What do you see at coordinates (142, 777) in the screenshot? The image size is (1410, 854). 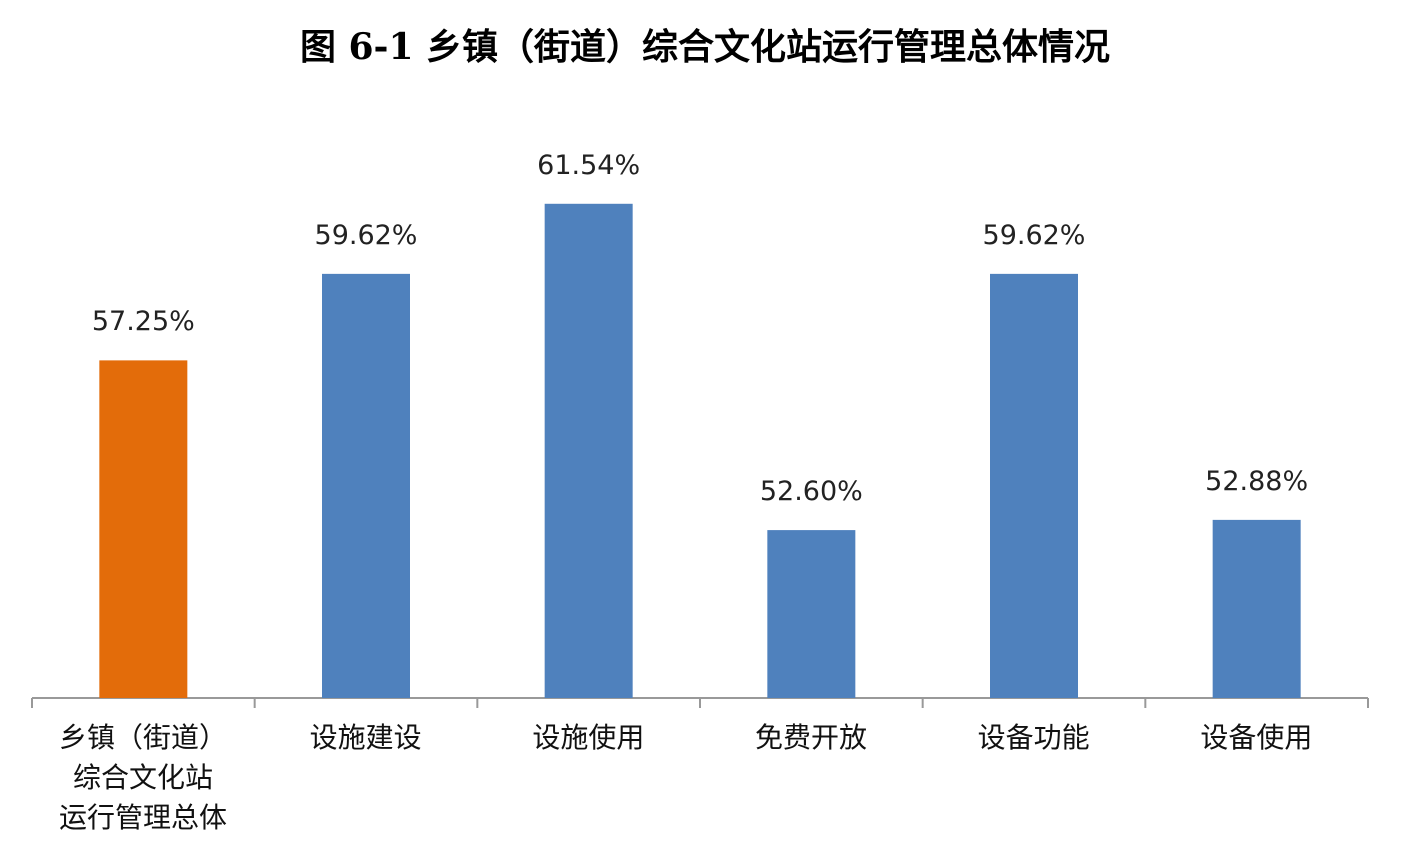 I see `x-tick-label: 乡镇（街道） 综合文化站 运行管理总体` at bounding box center [142, 777].